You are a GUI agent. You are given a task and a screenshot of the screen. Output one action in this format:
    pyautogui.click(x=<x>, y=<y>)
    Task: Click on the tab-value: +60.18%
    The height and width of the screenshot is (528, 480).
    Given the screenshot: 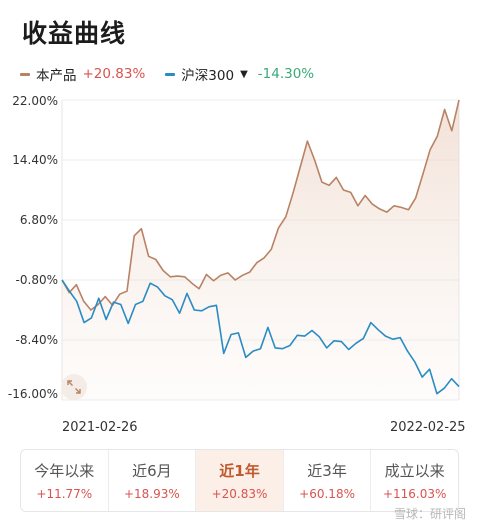 What is the action you would take?
    pyautogui.click(x=327, y=494)
    